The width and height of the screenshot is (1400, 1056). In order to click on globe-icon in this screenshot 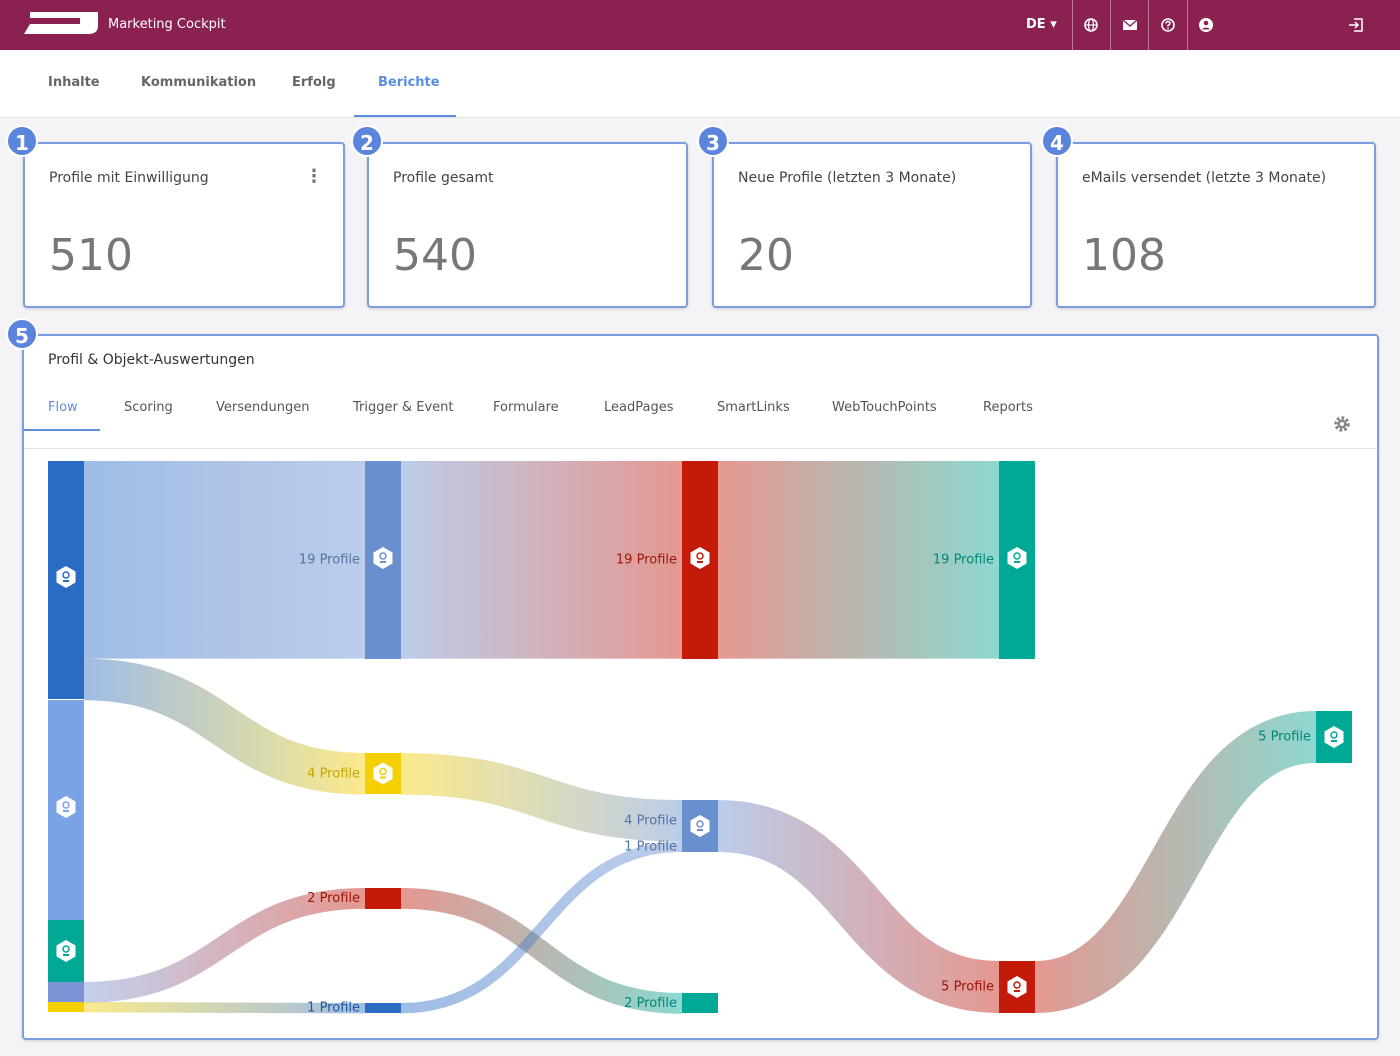, I will do `click(1091, 25)`.